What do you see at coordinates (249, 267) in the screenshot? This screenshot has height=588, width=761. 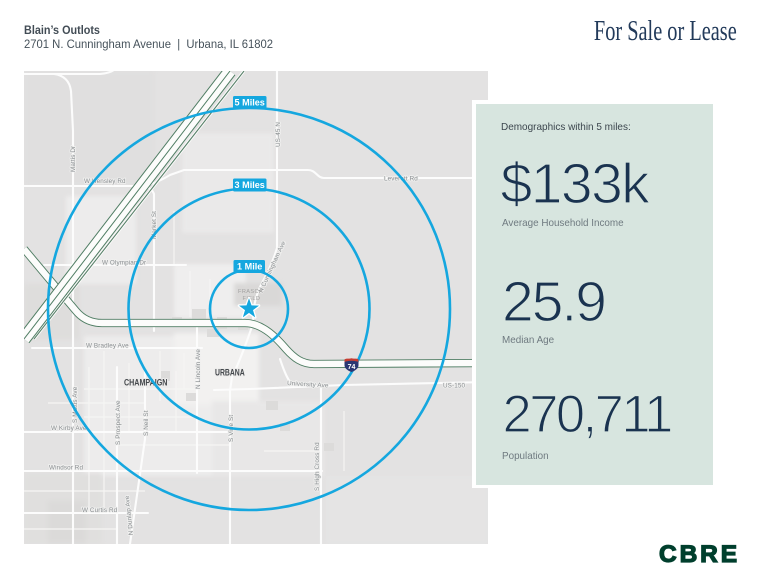 I see `svg-text: 1 Mile` at bounding box center [249, 267].